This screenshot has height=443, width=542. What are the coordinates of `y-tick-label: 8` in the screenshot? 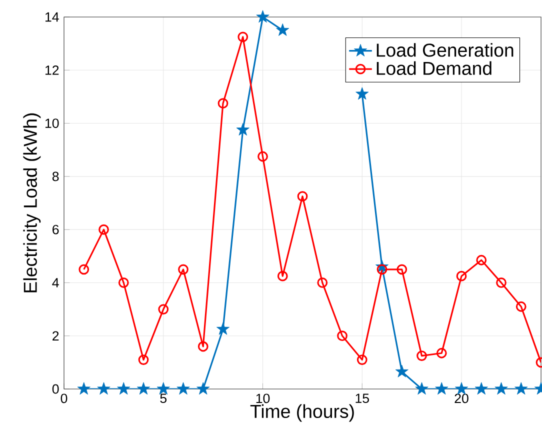 It's located at (55, 177).